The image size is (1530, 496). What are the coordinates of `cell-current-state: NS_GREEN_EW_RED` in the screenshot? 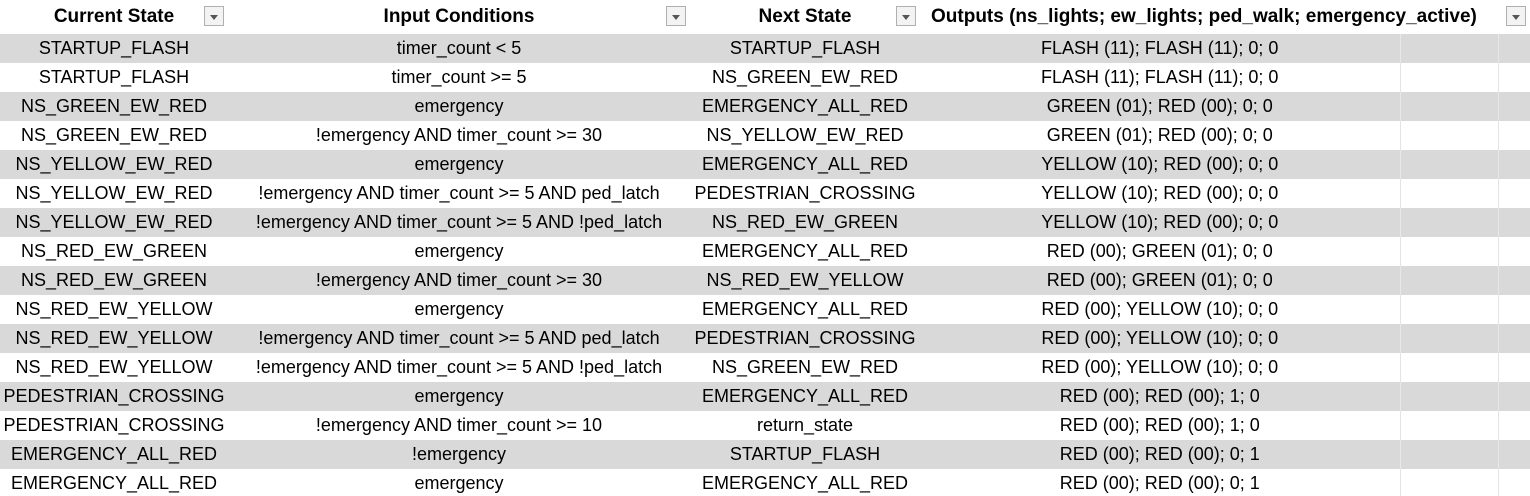 It's located at (114, 135).